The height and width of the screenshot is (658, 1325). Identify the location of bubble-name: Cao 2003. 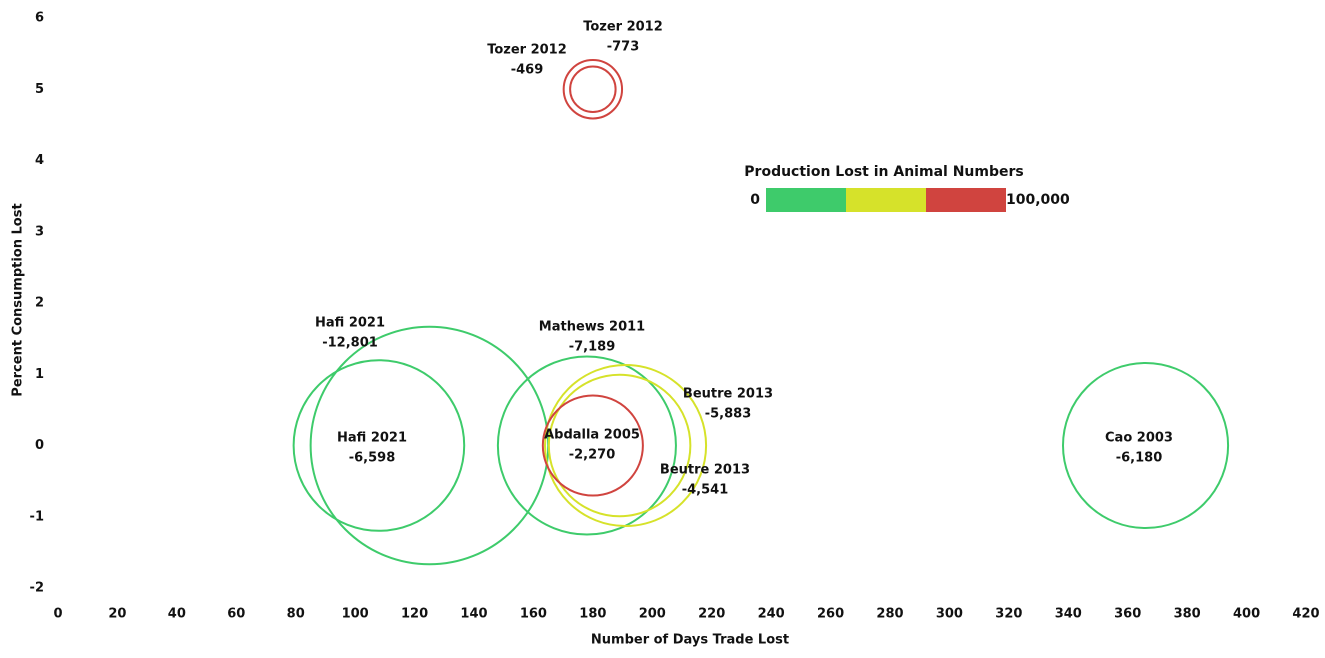
(1139, 438).